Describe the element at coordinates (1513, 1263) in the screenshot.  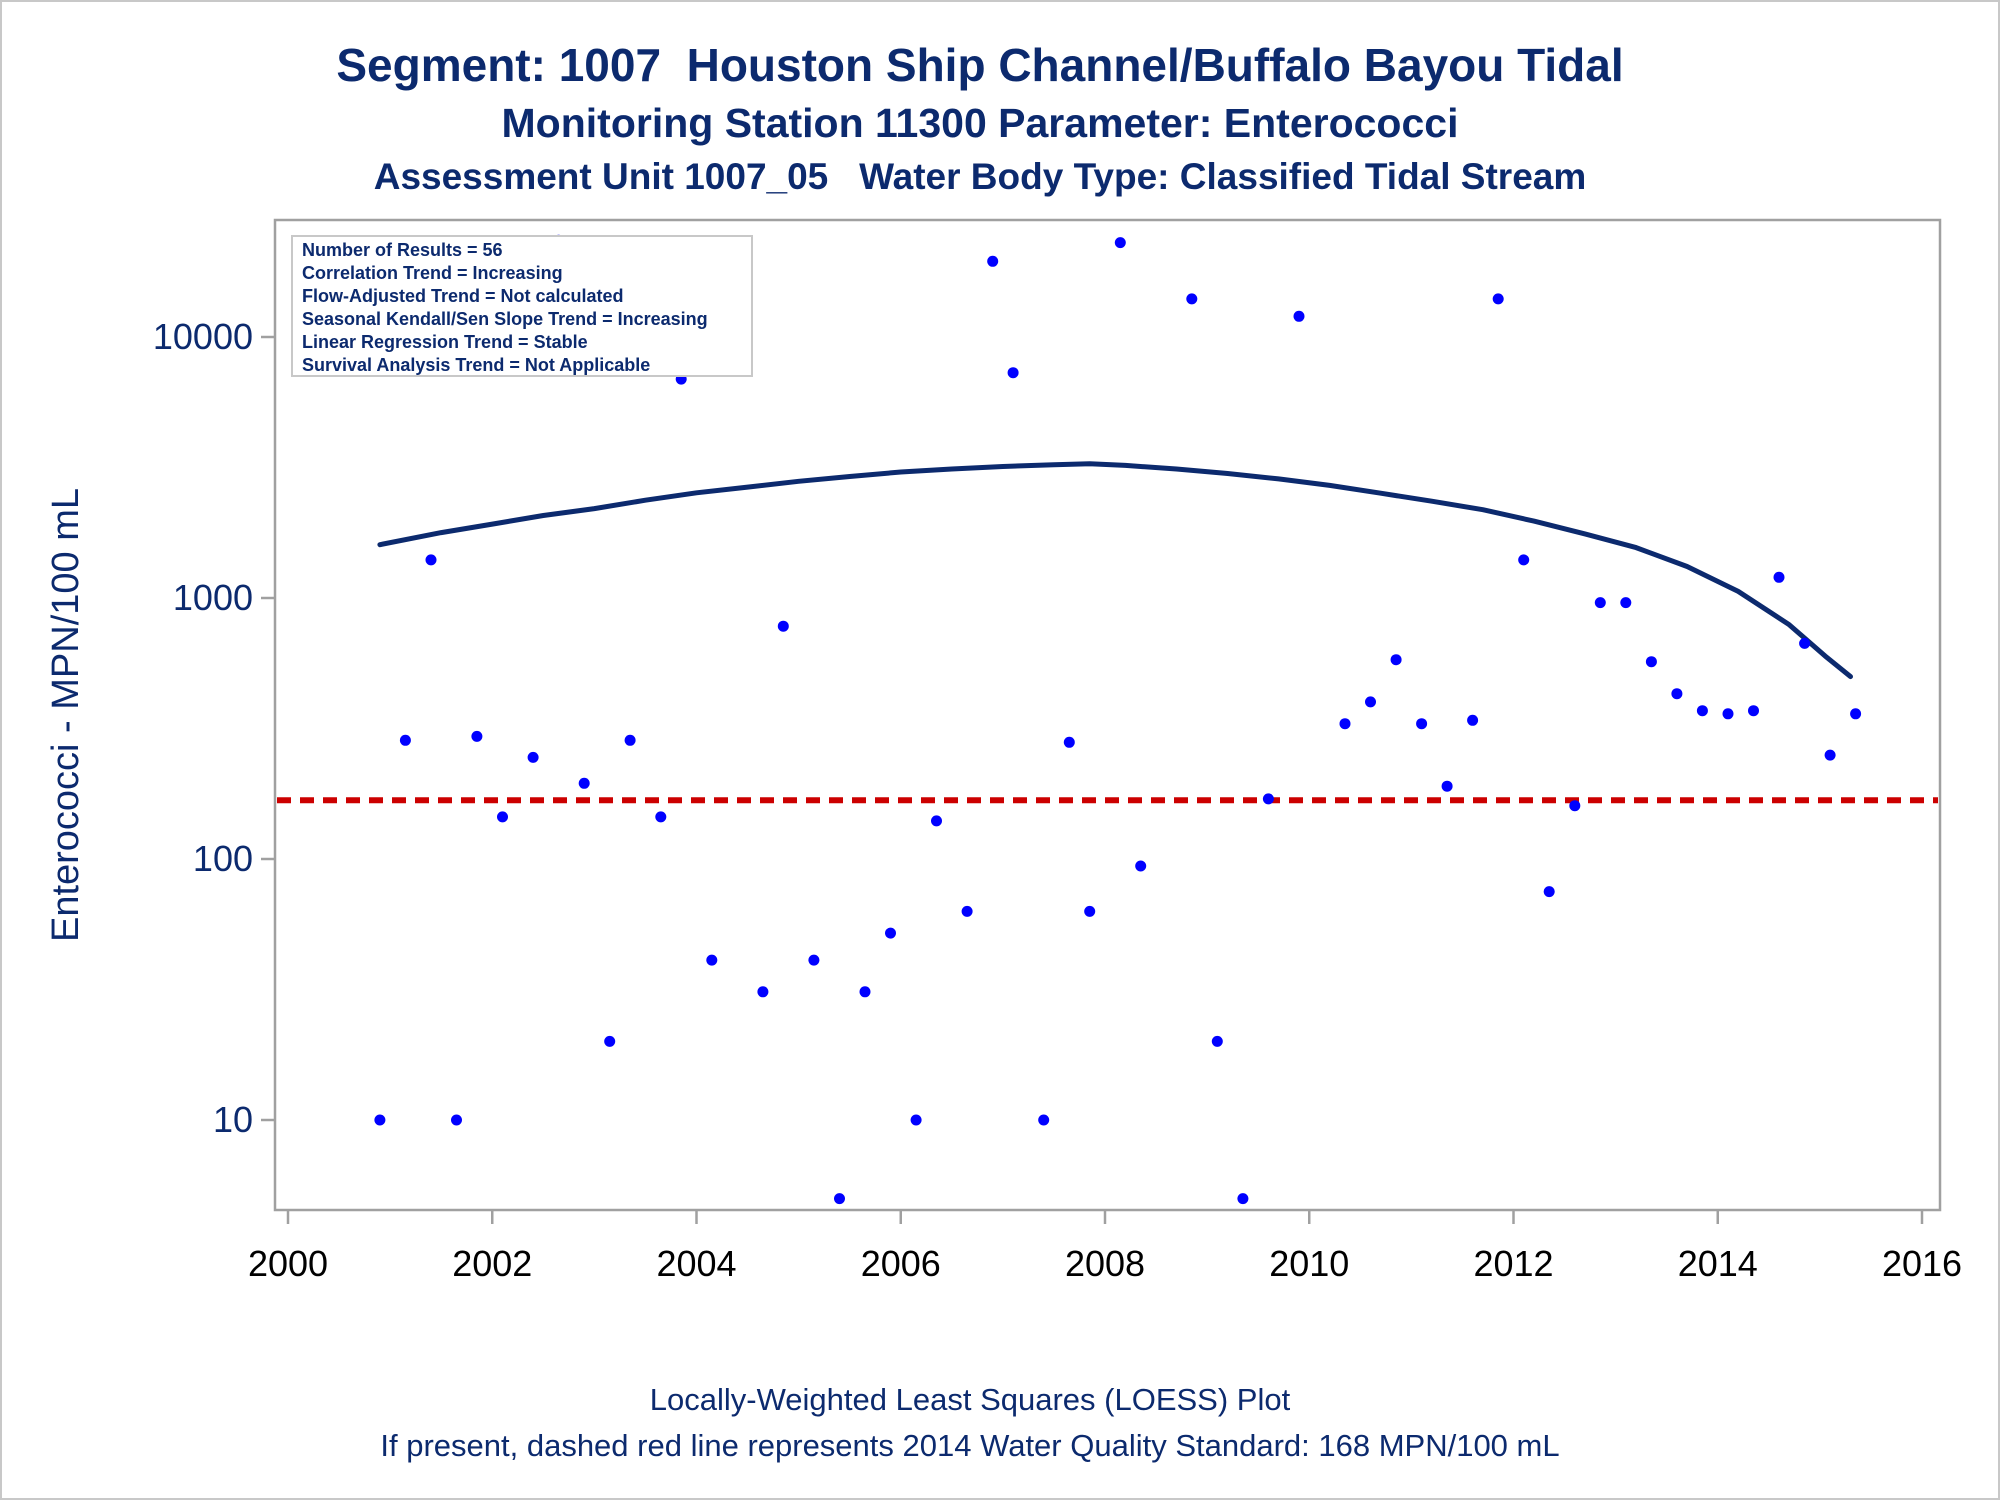
I see `x-tick-label: 2012` at that location.